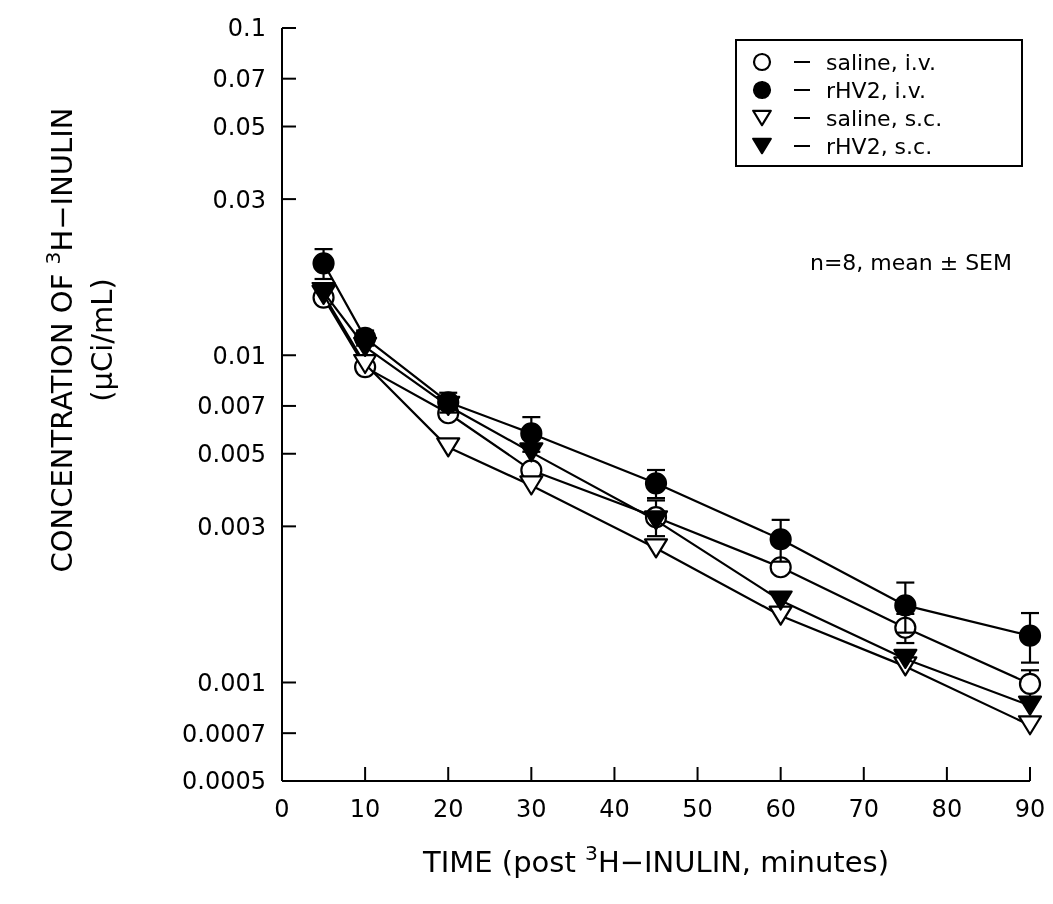 The width and height of the screenshot is (1053, 904). Describe the element at coordinates (231, 406) in the screenshot. I see `y-tick-label: 0.007` at that location.